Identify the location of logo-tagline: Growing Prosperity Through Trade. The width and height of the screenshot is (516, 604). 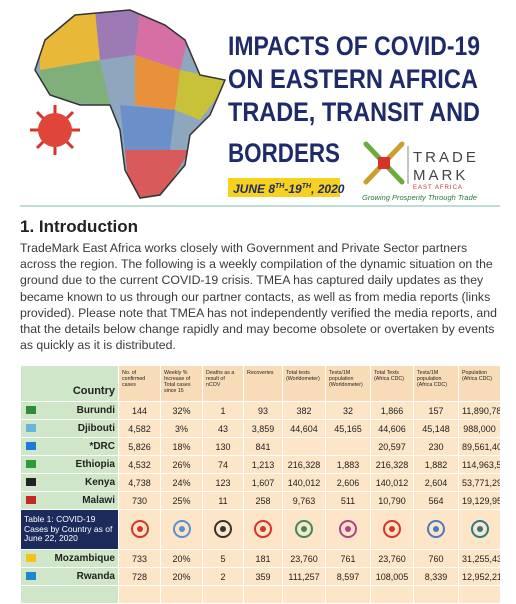
(419, 197).